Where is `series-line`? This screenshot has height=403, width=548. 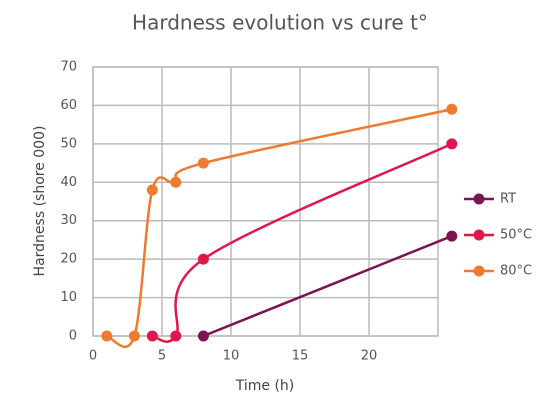
series-line is located at coordinates (327, 286).